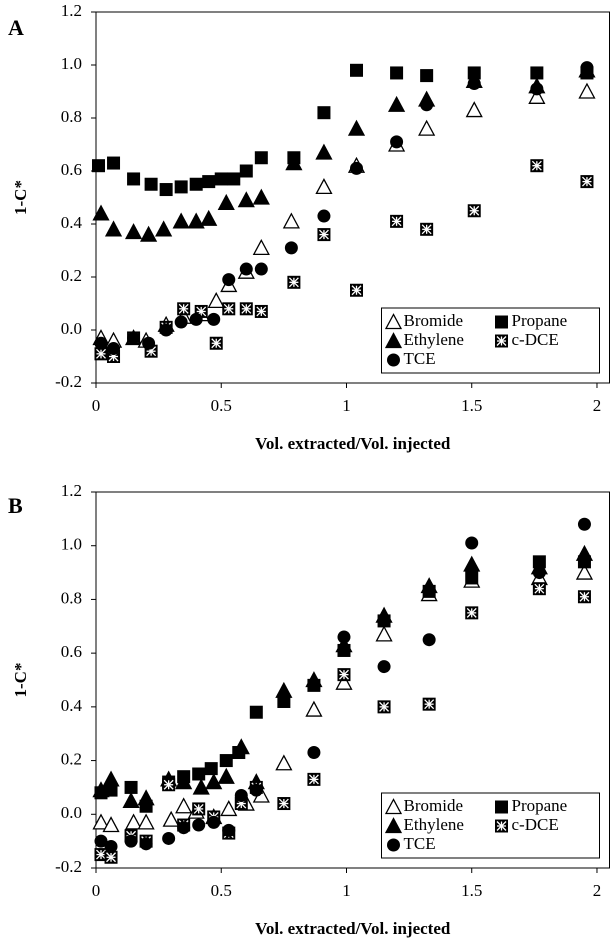  Describe the element at coordinates (353, 928) in the screenshot. I see `x-axis-label: Vol. extracted/Vol. injected` at that location.